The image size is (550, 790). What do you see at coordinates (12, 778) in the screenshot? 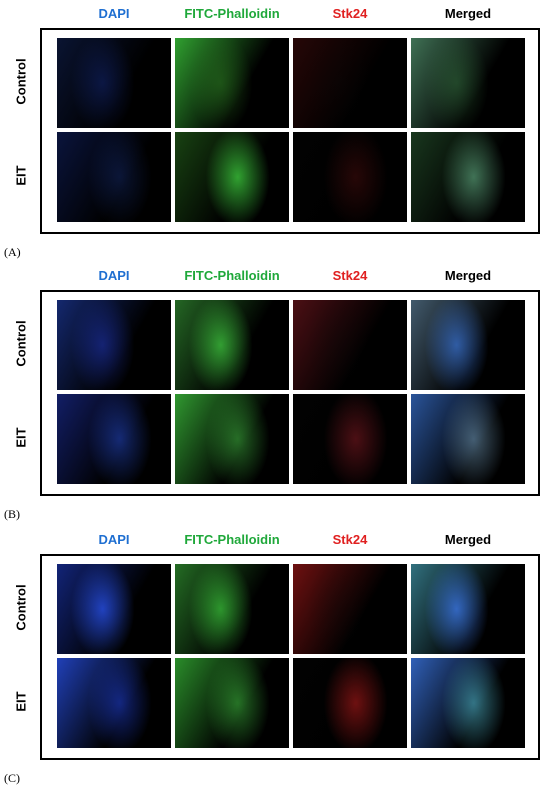
I see `panel-label: (C)` at bounding box center [12, 778].